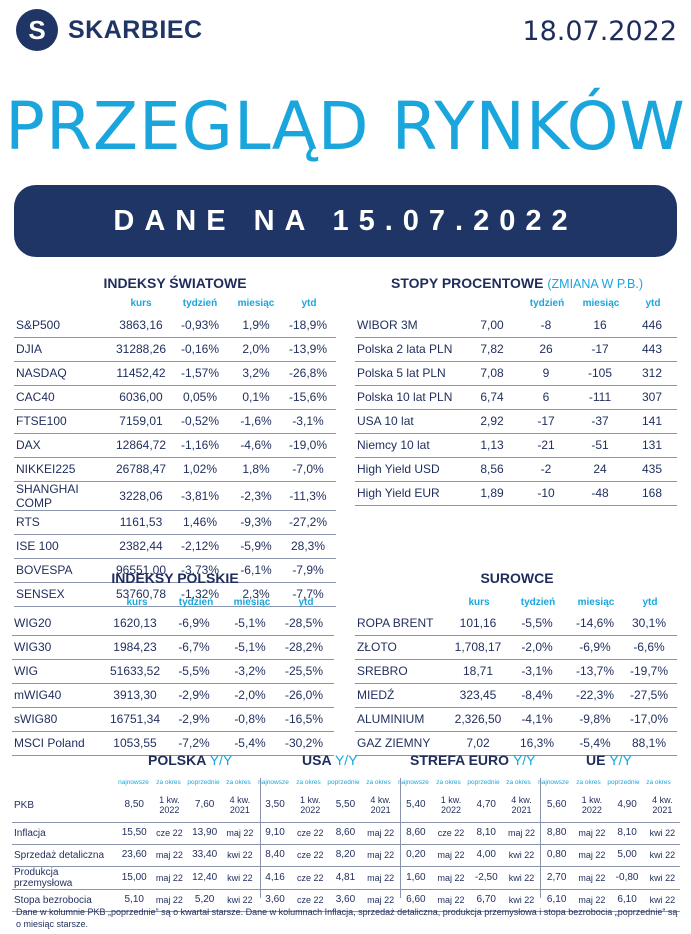 The height and width of the screenshot is (934, 691). I want to click on table-row: WIG30 1984,23 -6,7% -5,1% -28,2%, so click(173, 647).